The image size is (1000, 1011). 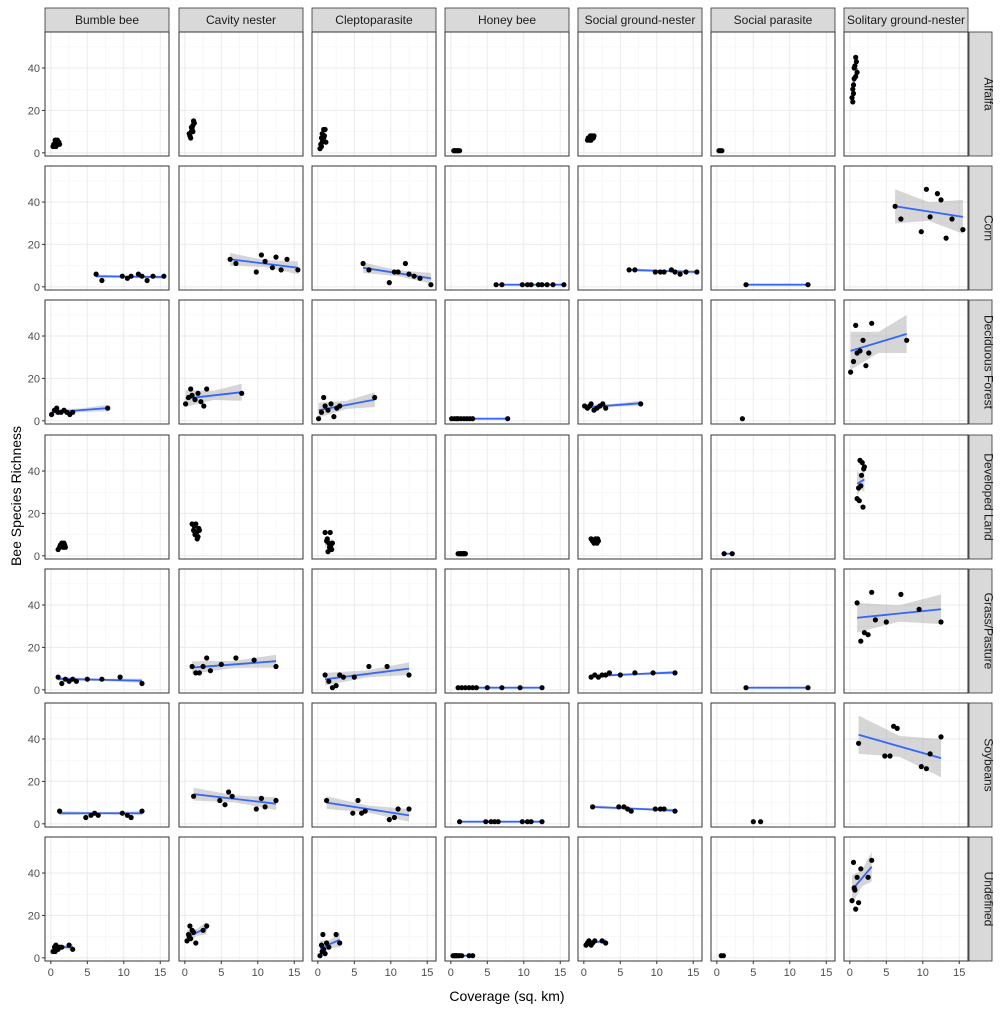 What do you see at coordinates (234, 665) in the screenshot?
I see `panel-data-grass-pasture-cavity-nester` at bounding box center [234, 665].